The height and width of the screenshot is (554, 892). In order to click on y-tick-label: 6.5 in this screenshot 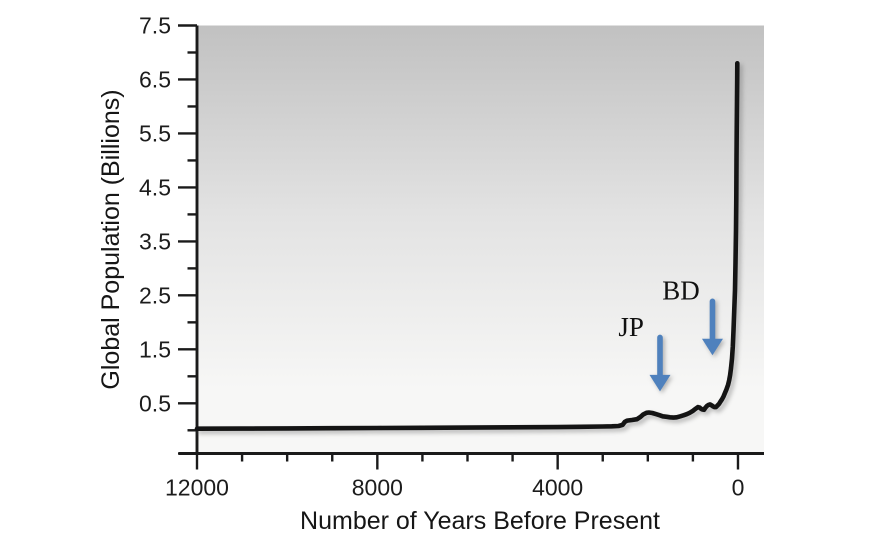, I will do `click(155, 79)`.